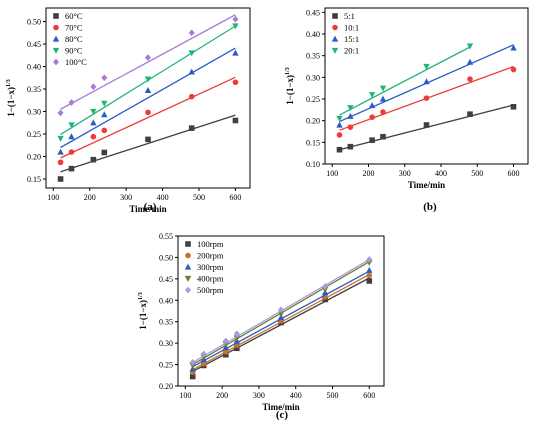 The height and width of the screenshot is (425, 550). Describe the element at coordinates (313, 164) in the screenshot. I see `y-tick-label: 0.10` at that location.